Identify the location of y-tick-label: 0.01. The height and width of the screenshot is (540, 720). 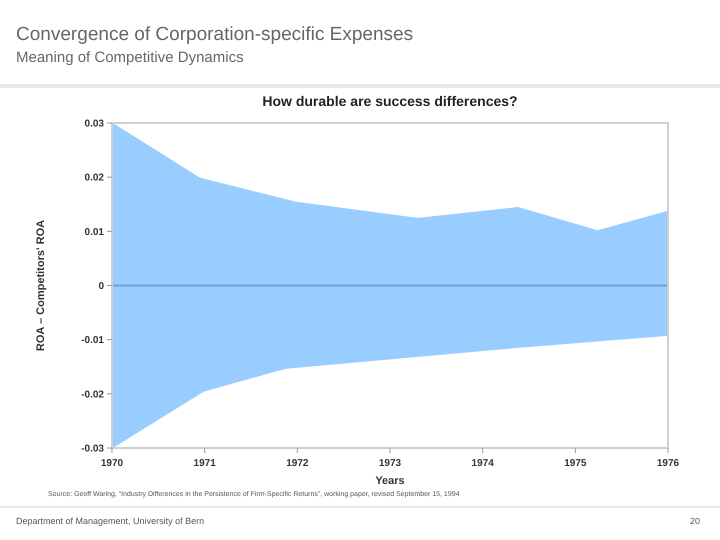
(94, 232).